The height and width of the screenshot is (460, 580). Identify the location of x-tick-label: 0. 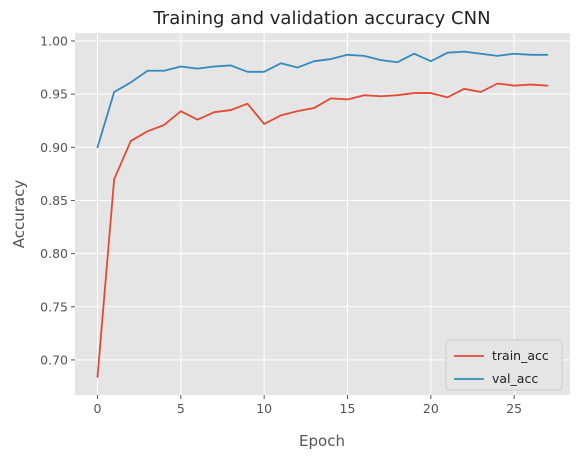
(98, 408).